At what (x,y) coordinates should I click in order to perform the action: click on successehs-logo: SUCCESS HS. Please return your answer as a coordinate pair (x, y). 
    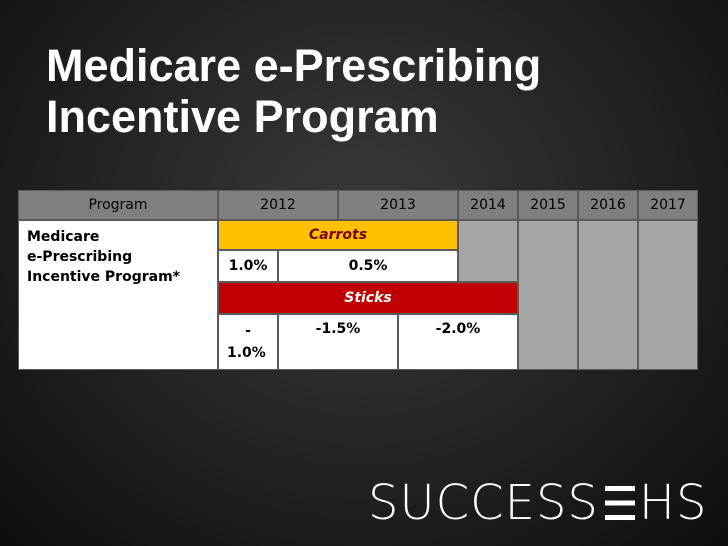
    Looking at the image, I should click on (537, 503).